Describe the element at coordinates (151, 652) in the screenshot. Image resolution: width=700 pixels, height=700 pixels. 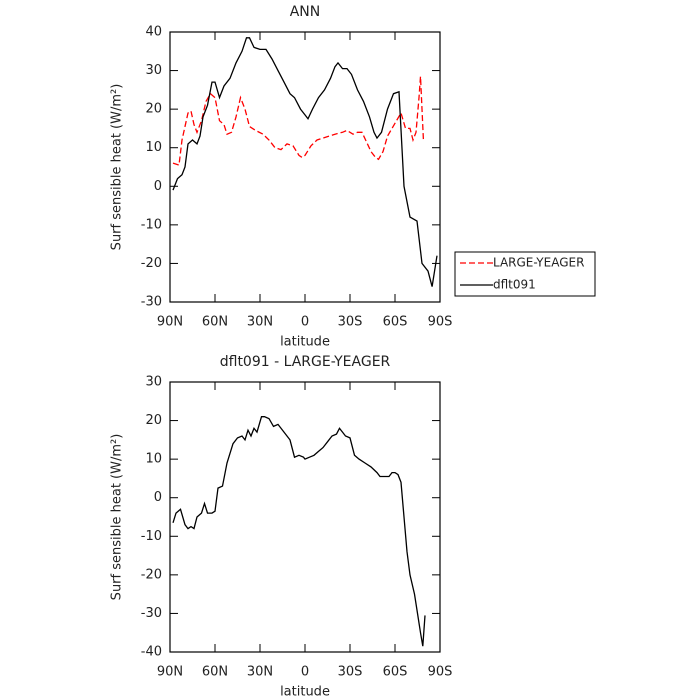
I see `y-tick-label: -40` at that location.